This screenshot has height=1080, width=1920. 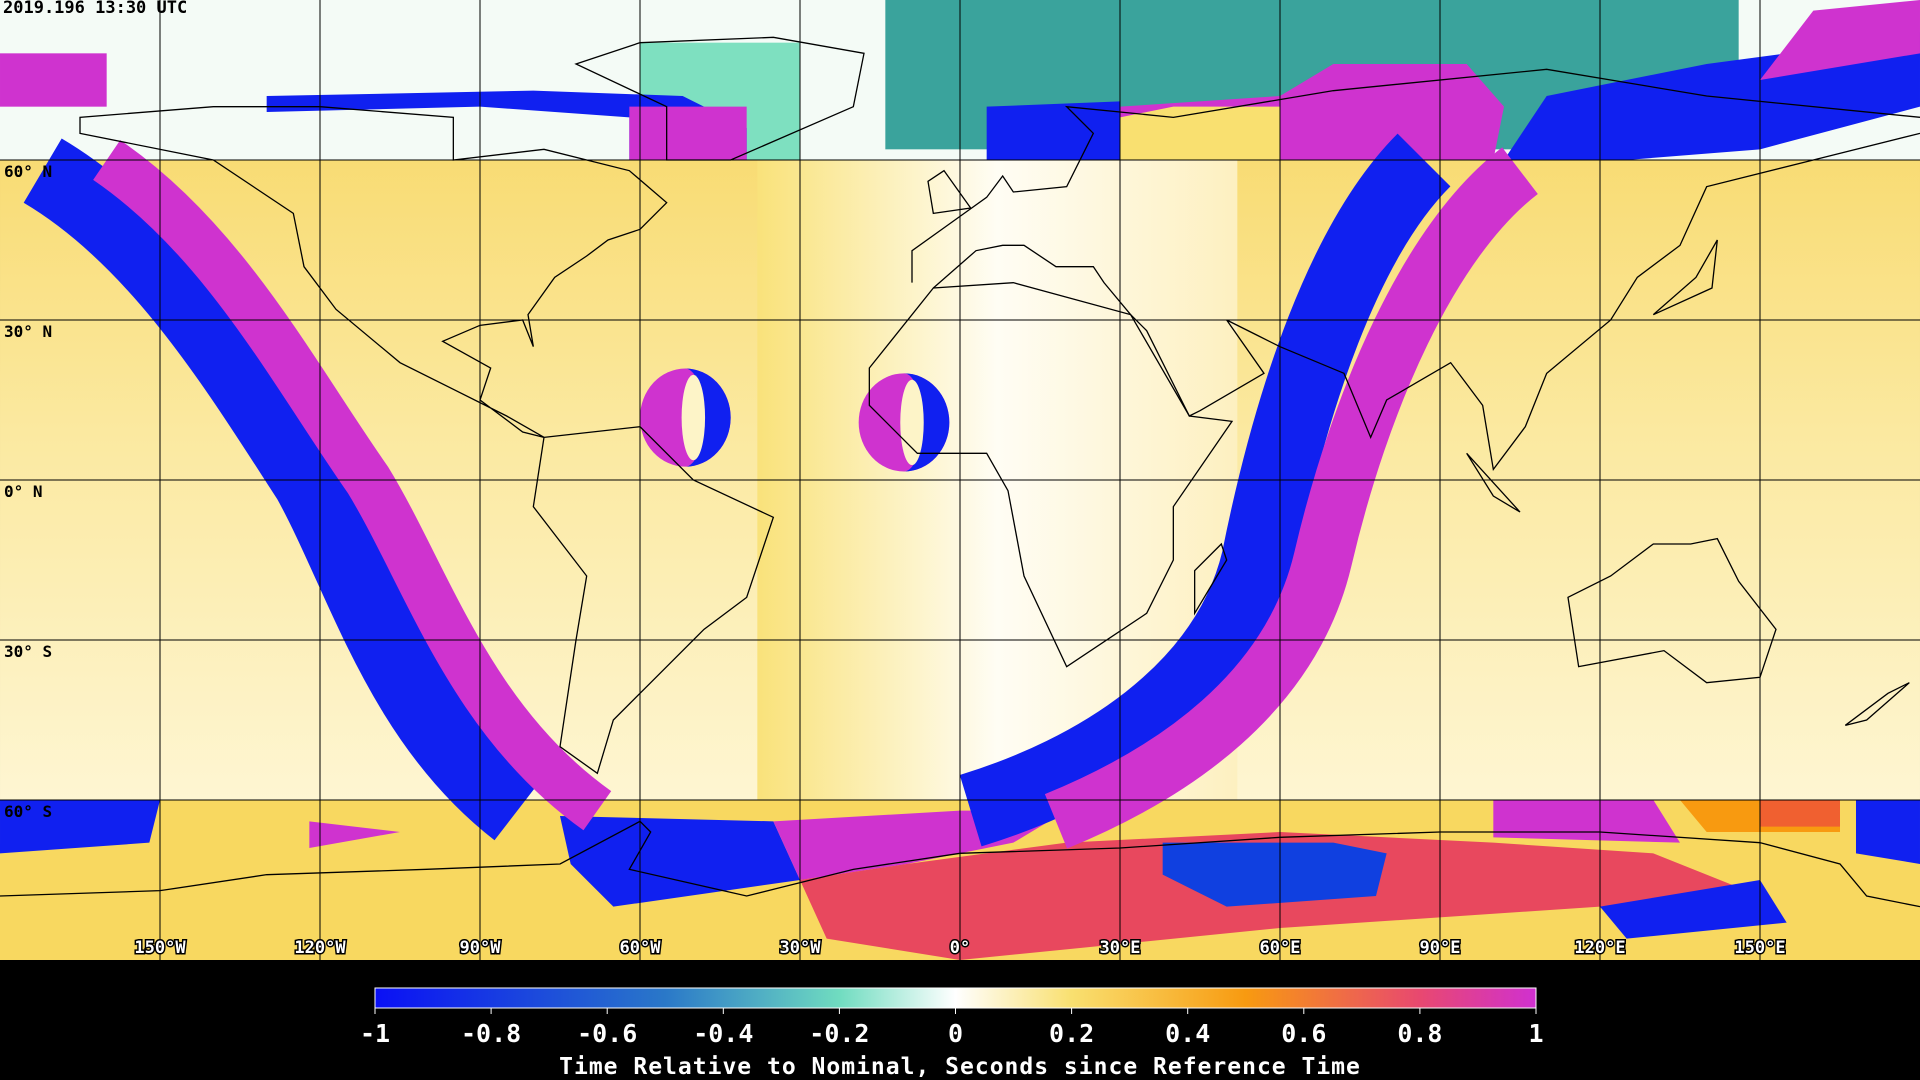 What do you see at coordinates (28, 171) in the screenshot?
I see `latitude-label: 60° N` at bounding box center [28, 171].